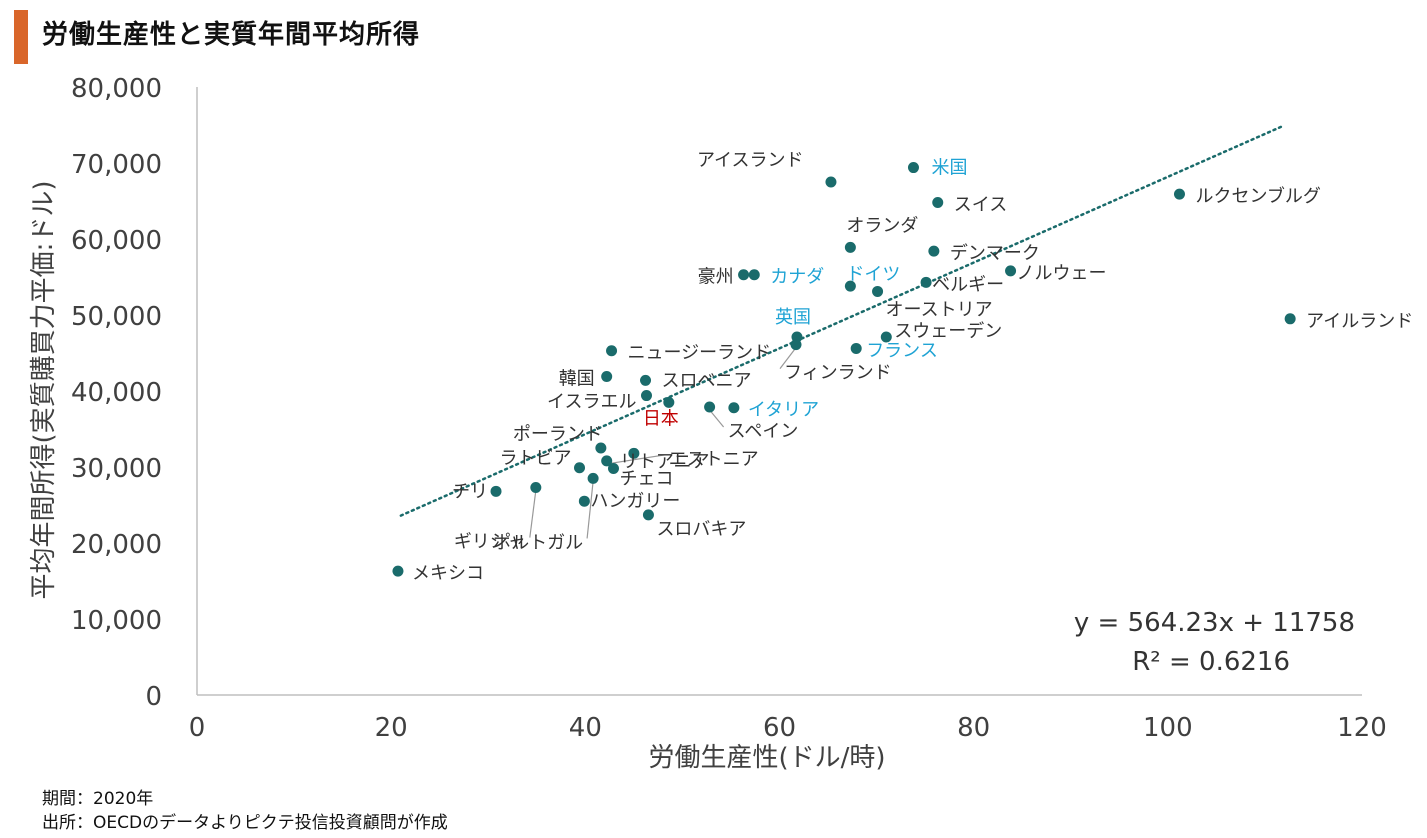 Image resolution: width=1427 pixels, height=838 pixels. Describe the element at coordinates (116, 317) in the screenshot. I see `y-tick-label: 50,000` at that location.